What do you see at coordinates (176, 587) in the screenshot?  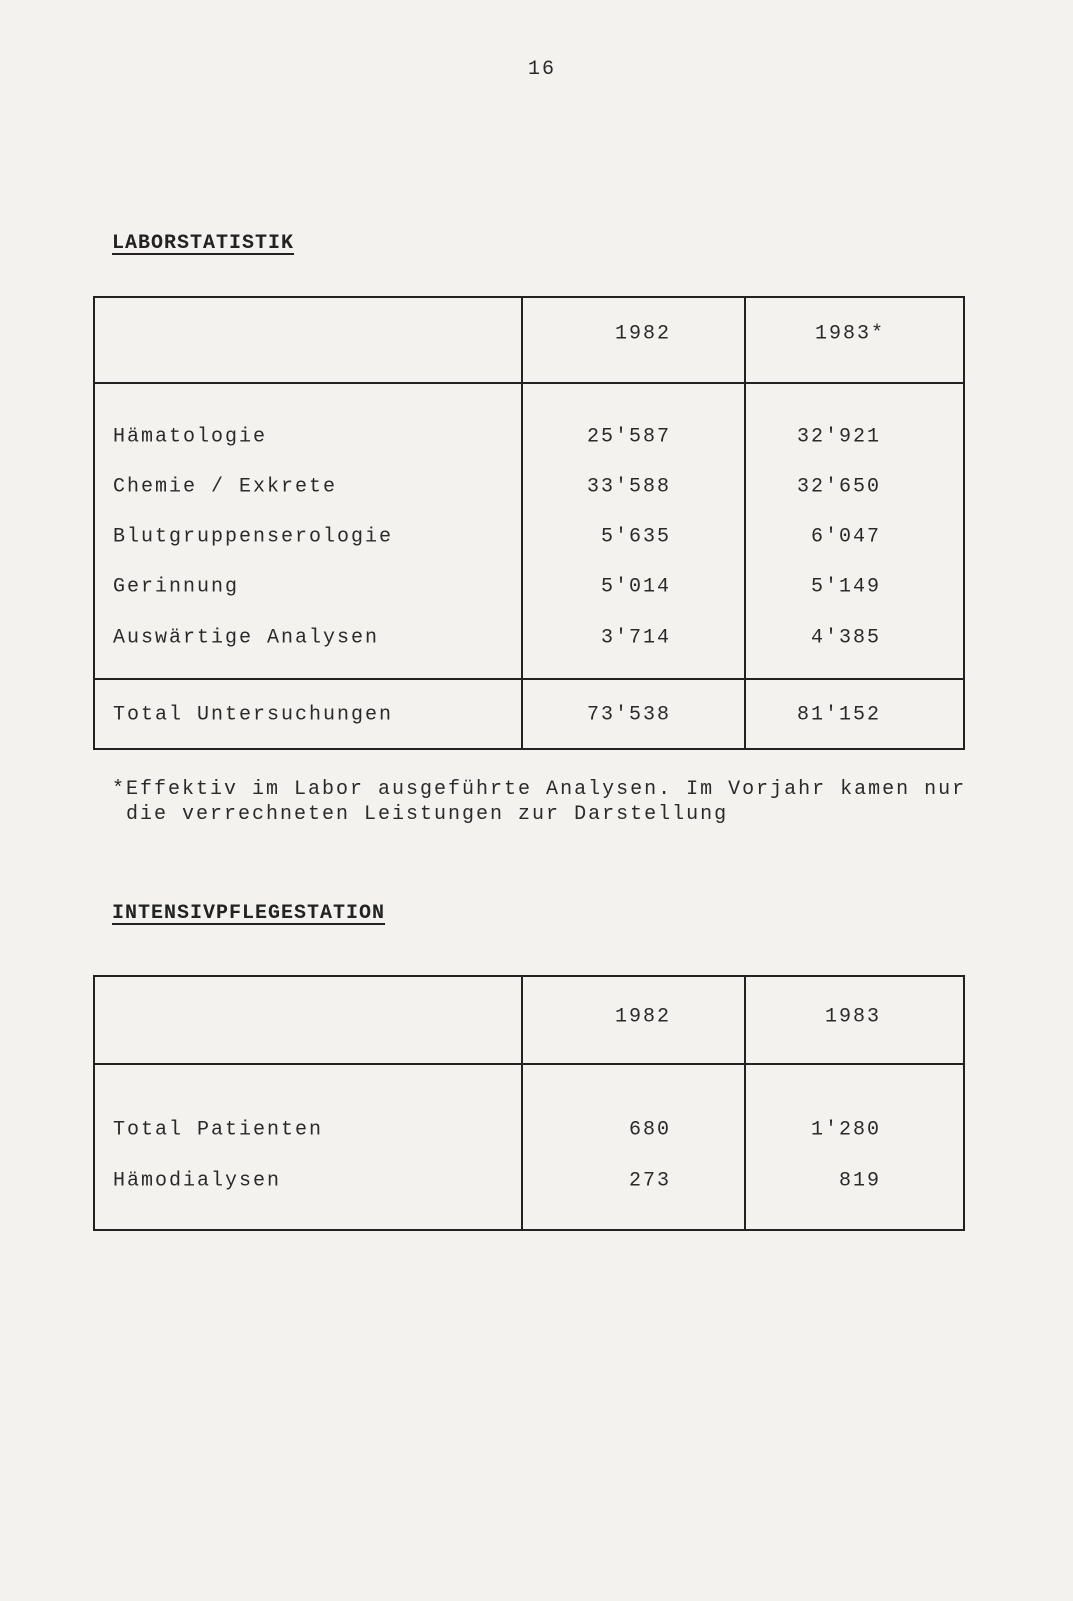 I see `row-label: Gerinnung` at bounding box center [176, 587].